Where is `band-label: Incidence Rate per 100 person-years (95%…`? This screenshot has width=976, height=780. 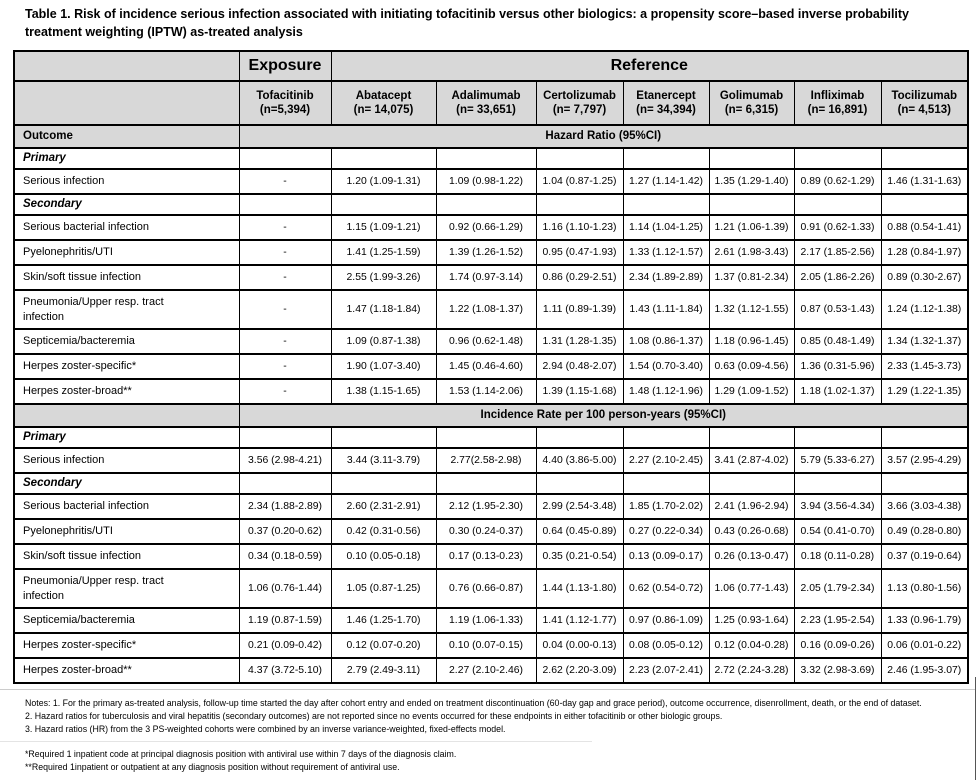 band-label: Incidence Rate per 100 person-years (95%… is located at coordinates (603, 415).